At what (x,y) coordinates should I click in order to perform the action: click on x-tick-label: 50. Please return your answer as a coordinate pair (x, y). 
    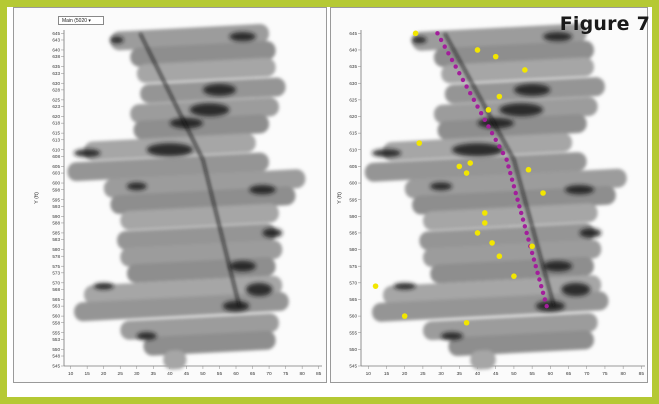
    Looking at the image, I should click on (514, 374).